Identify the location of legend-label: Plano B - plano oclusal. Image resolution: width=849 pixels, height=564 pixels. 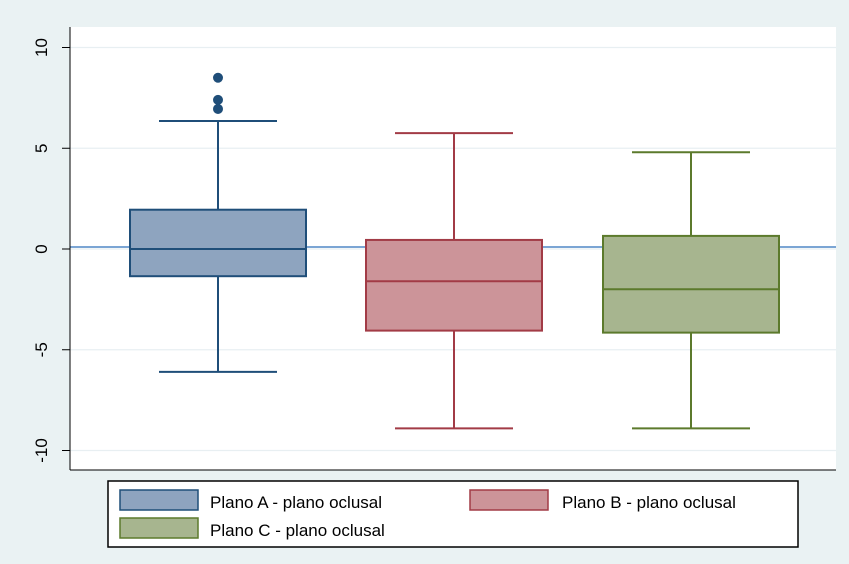
(649, 502).